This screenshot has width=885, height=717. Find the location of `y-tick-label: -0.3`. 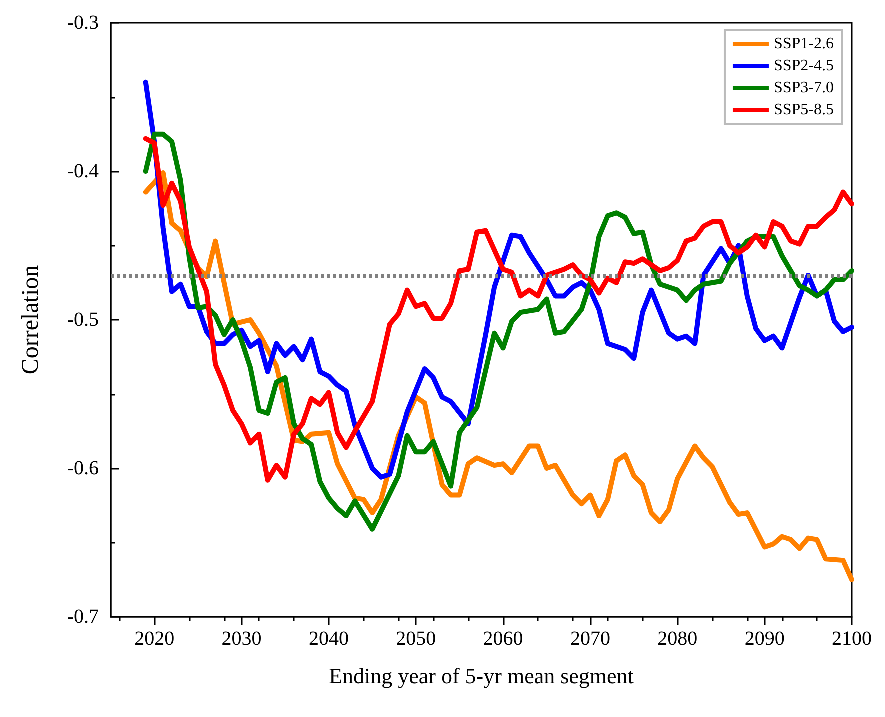

y-tick-label: -0.3 is located at coordinates (83, 23).